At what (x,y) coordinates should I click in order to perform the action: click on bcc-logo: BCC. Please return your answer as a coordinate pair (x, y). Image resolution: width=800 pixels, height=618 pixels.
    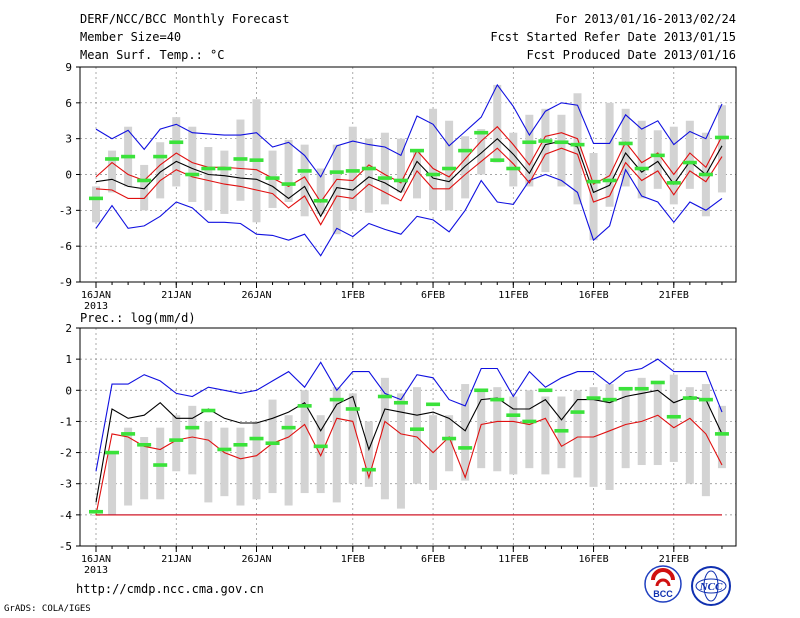
    Looking at the image, I should click on (663, 584).